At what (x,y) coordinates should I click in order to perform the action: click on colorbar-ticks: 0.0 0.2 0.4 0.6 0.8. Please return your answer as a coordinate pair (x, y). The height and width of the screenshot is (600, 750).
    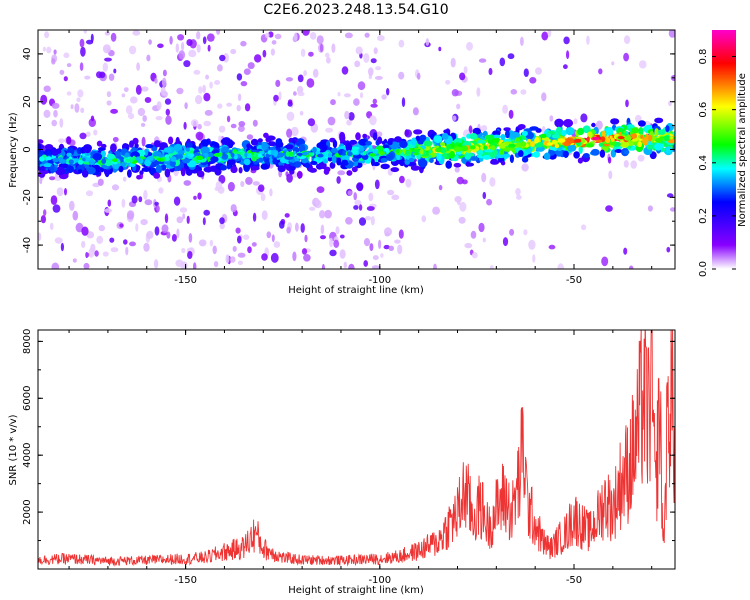
    Looking at the image, I should click on (717, 163).